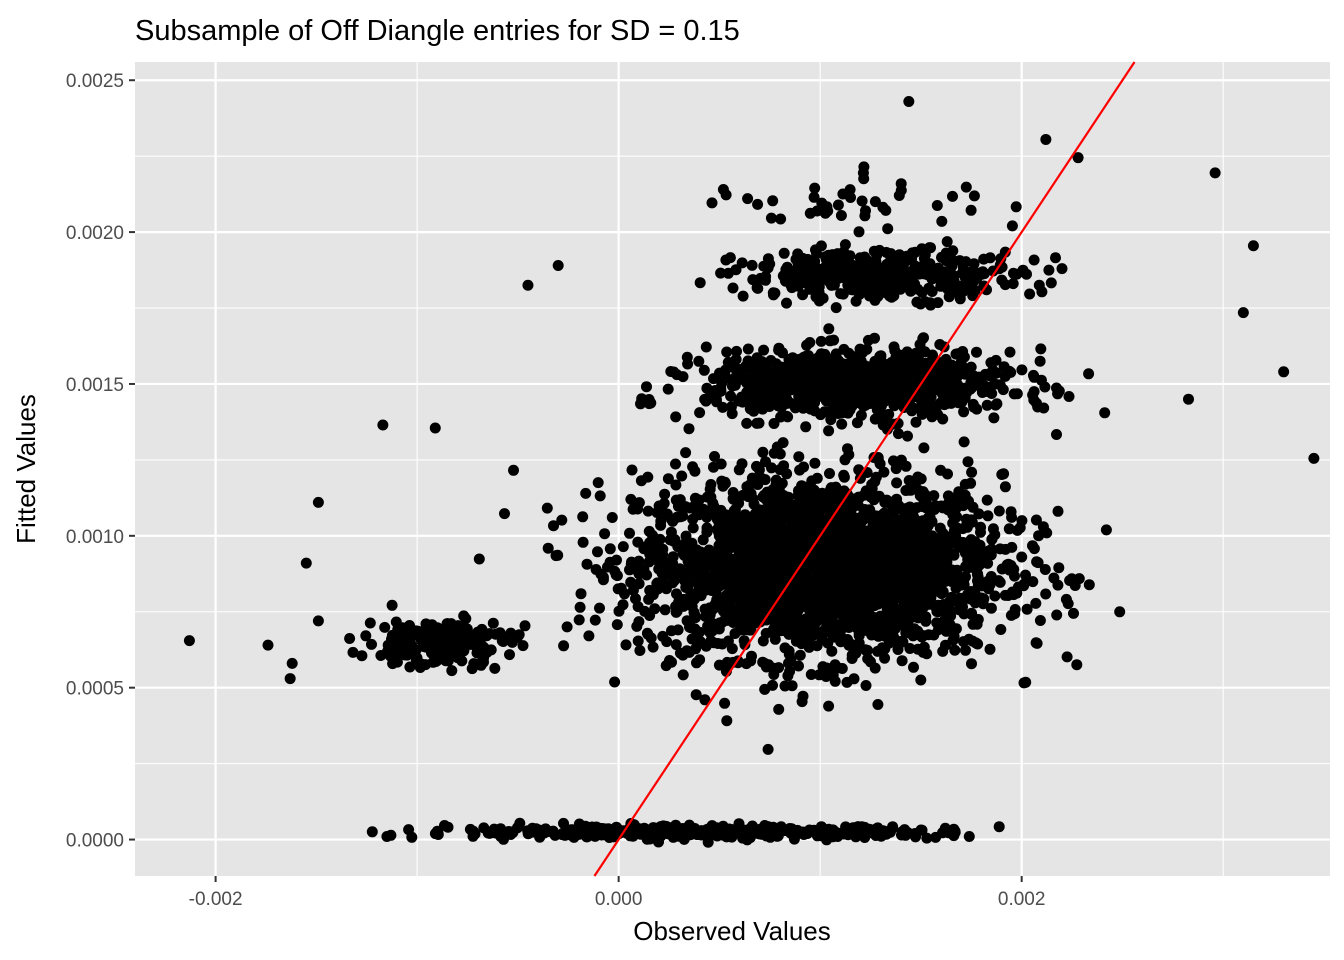  Describe the element at coordinates (26, 469) in the screenshot. I see `y-axis-title: Fitted Values` at that location.